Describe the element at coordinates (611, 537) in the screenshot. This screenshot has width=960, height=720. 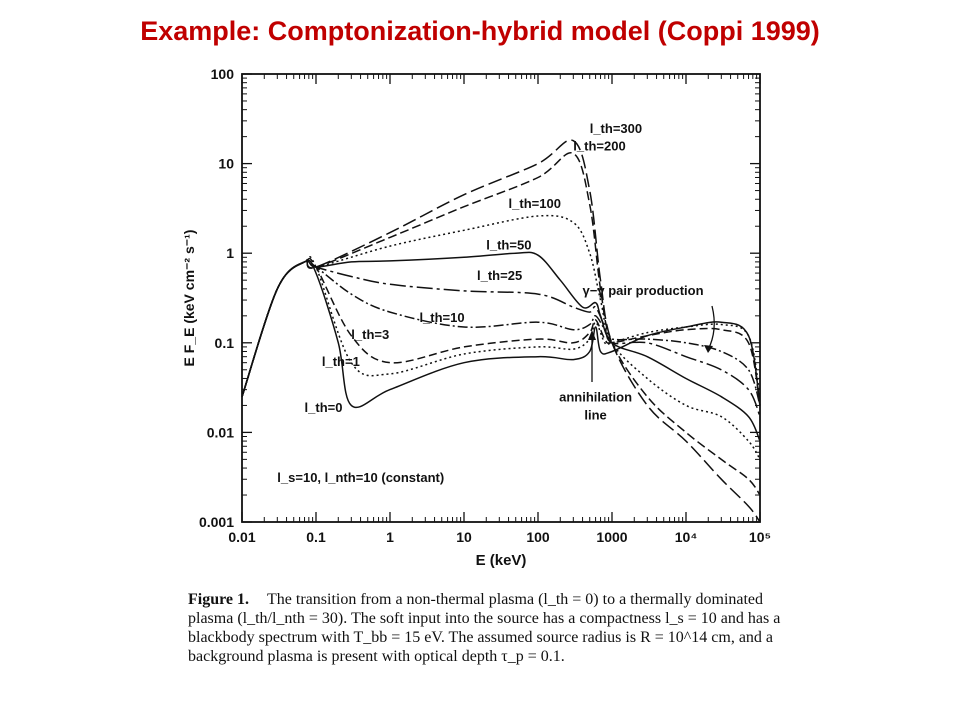
I see `x-tick-label: 1000` at that location.